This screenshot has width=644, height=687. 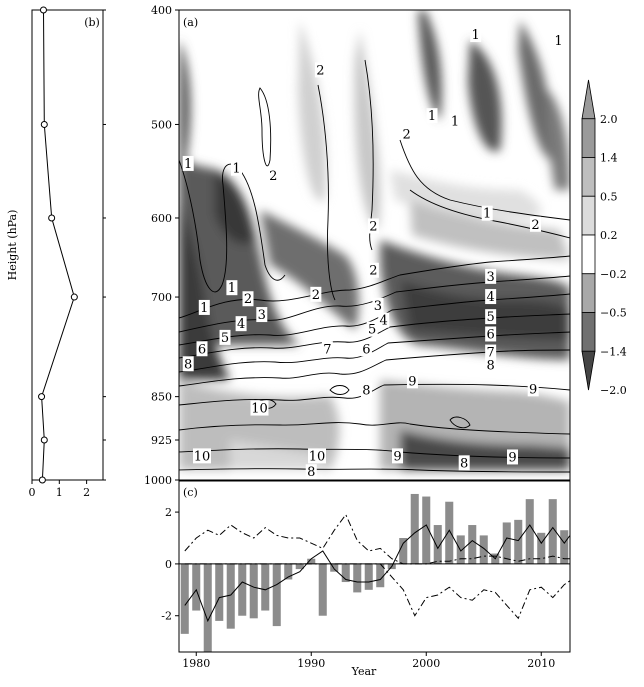 I want to click on contour-label-14: 2, so click(x=248, y=299).